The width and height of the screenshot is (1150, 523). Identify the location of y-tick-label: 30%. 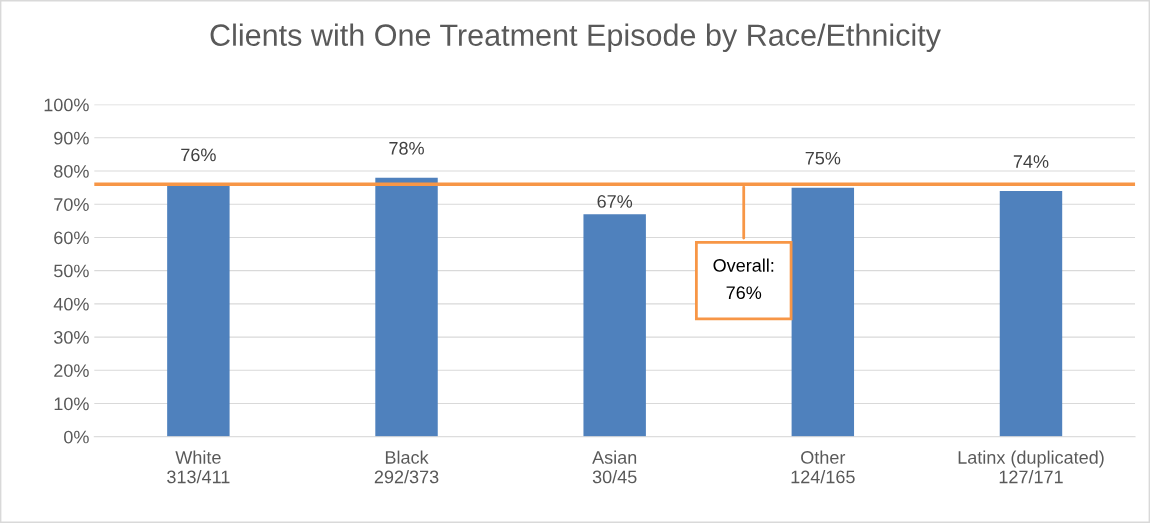
(71, 337).